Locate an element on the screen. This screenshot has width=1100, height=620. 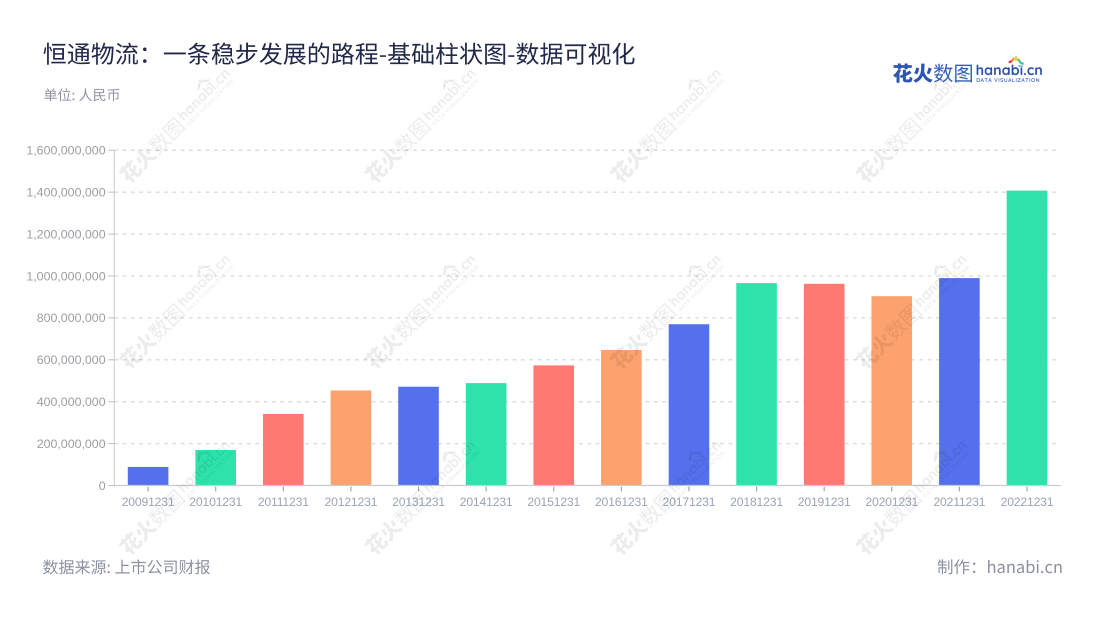
svg-text: 0 is located at coordinates (102, 486).